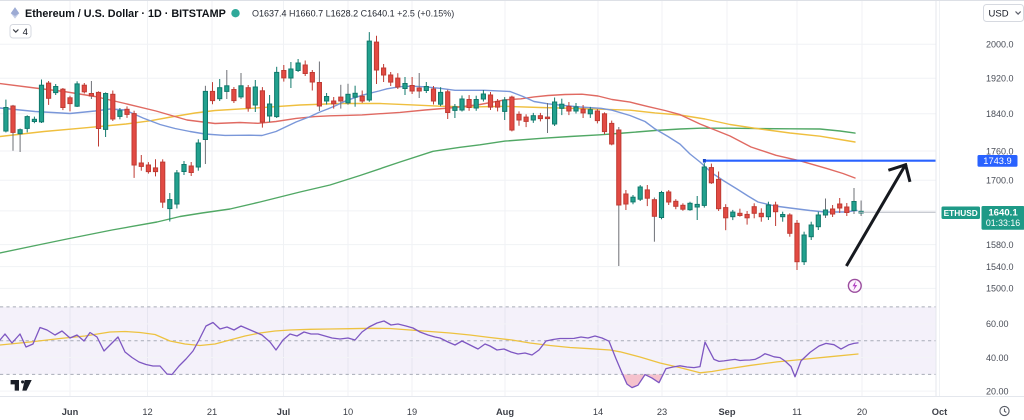 This screenshot has width=1024, height=420. I want to click on svg-text: 20.00, so click(997, 391).